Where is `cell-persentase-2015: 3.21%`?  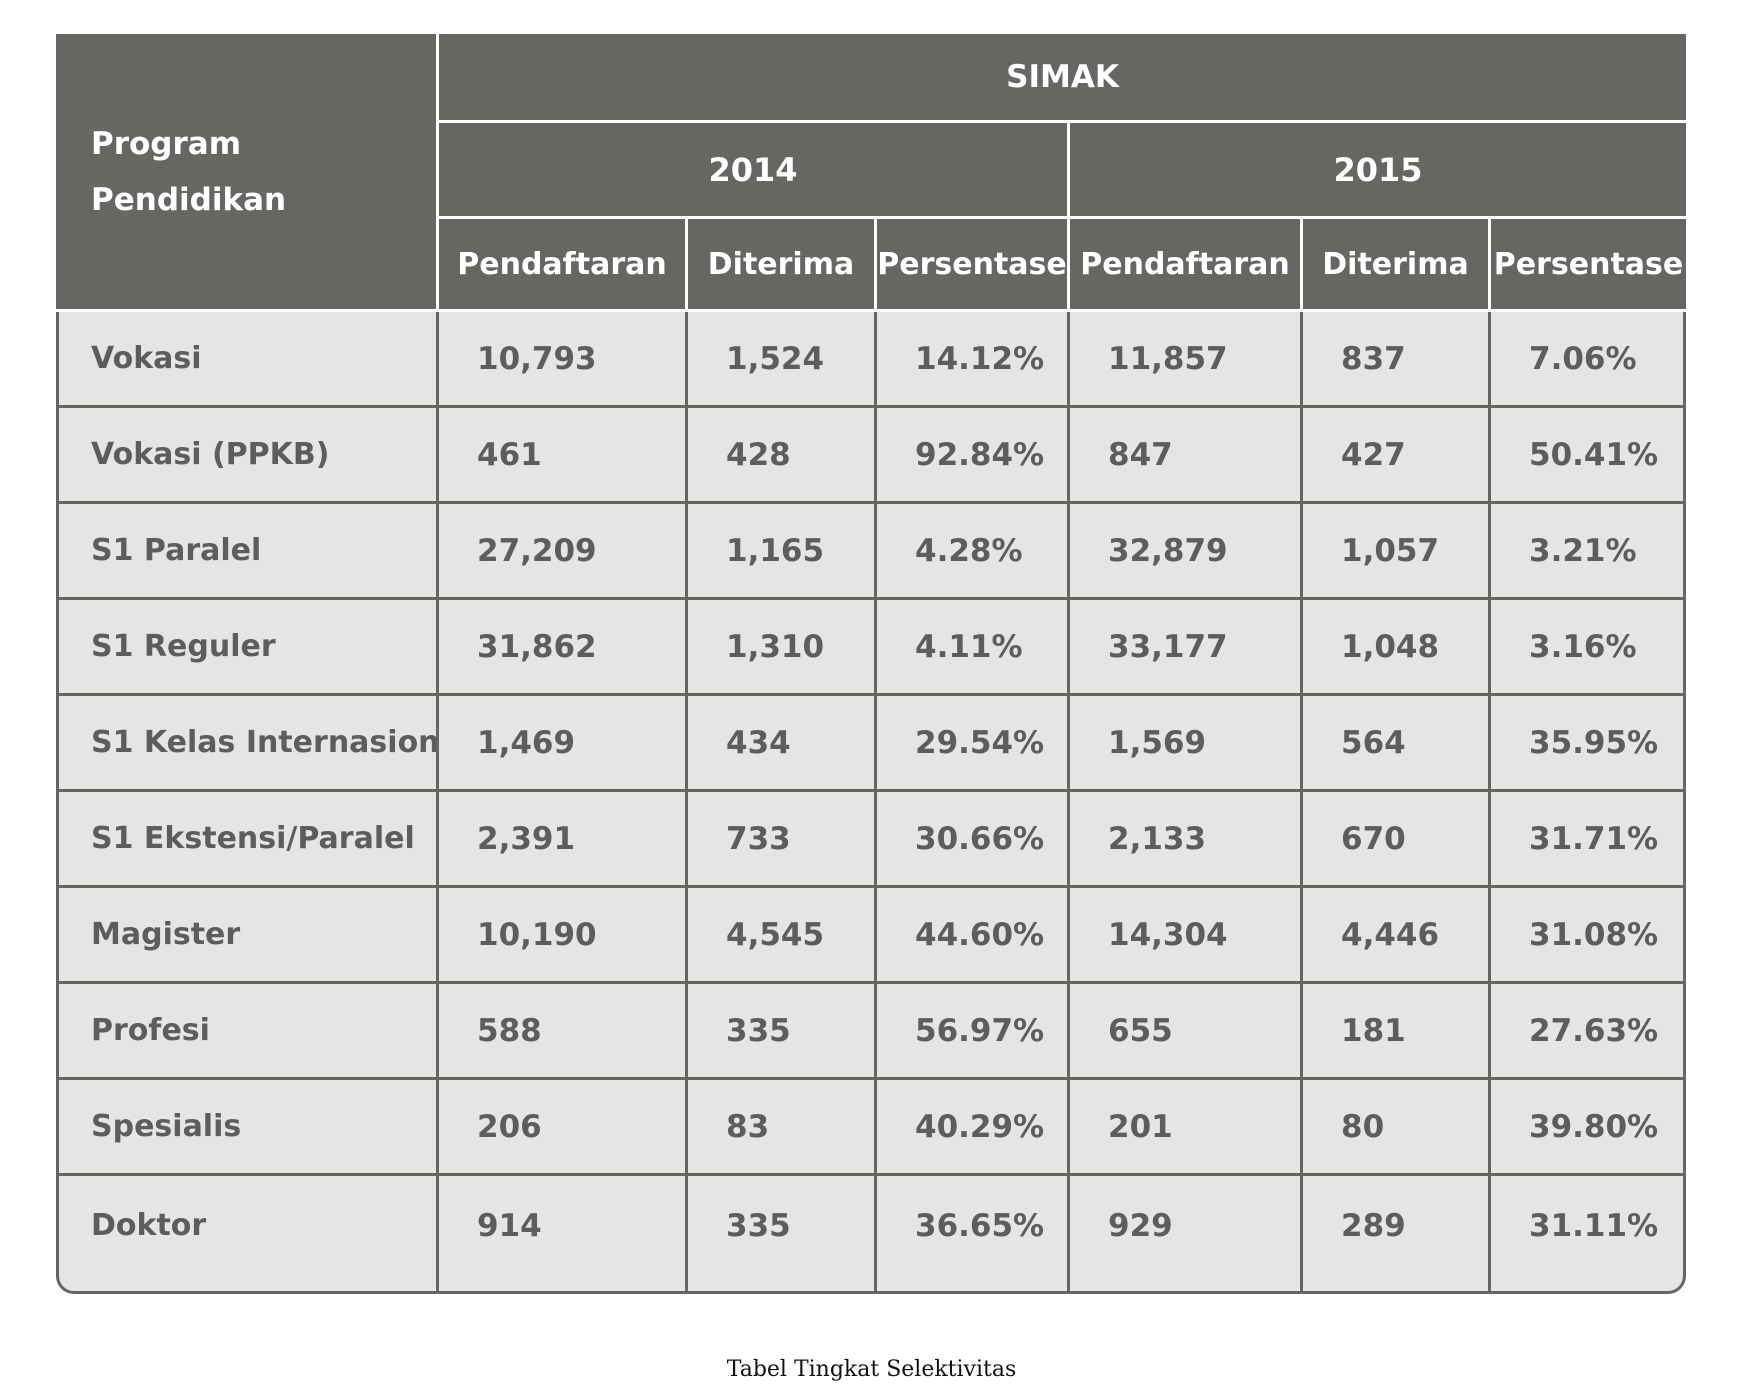 cell-persentase-2015: 3.21% is located at coordinates (1589, 552).